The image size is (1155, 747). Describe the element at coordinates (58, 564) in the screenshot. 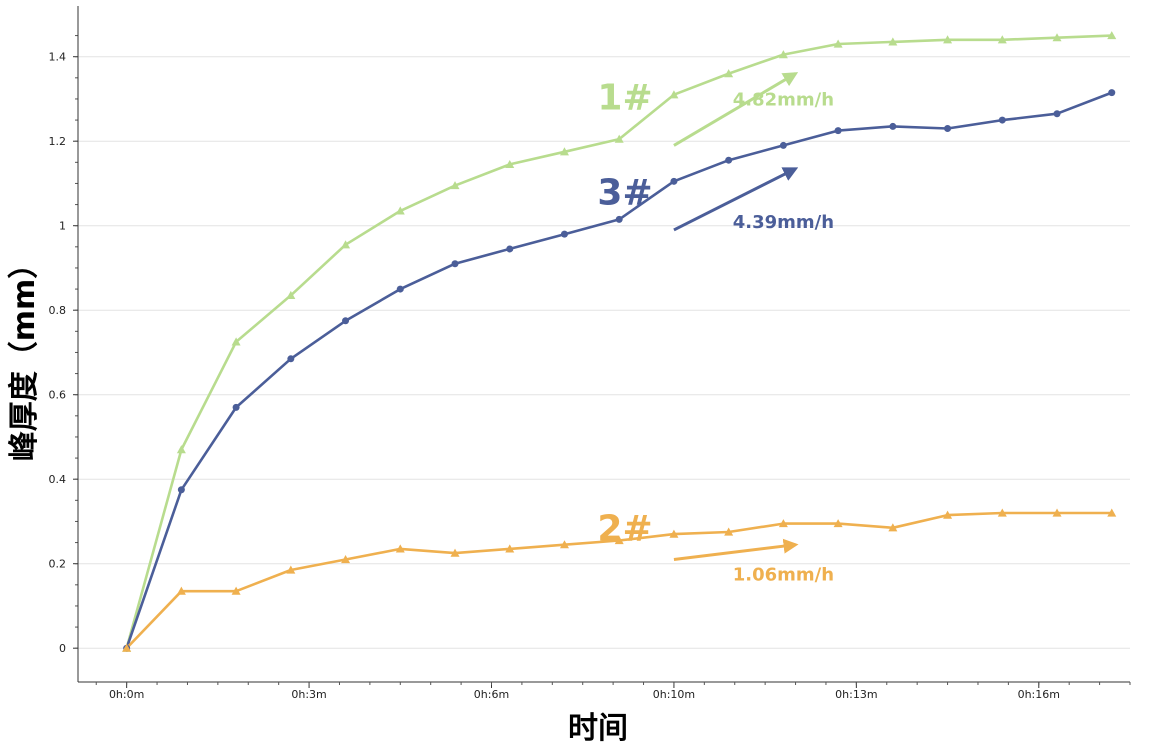

I see `y-tick-label: 0.2` at that location.